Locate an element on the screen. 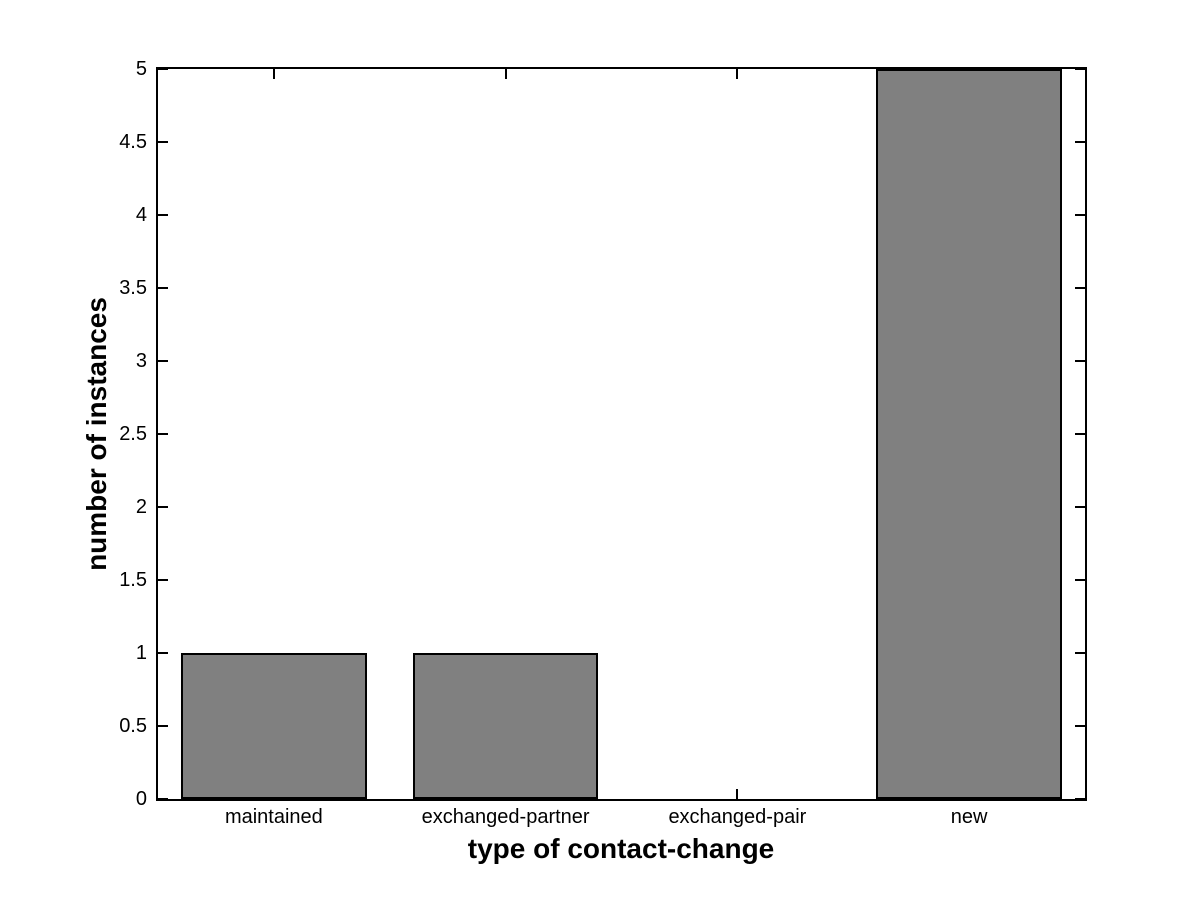 This screenshot has width=1201, height=901. y-tick-label-1.5: 1.5 is located at coordinates (133, 580).